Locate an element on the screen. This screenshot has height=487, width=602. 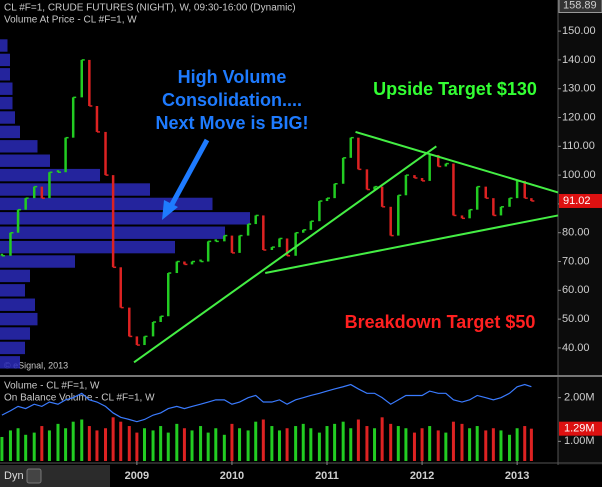
volume-current-label: 1.29M is located at coordinates (579, 429).